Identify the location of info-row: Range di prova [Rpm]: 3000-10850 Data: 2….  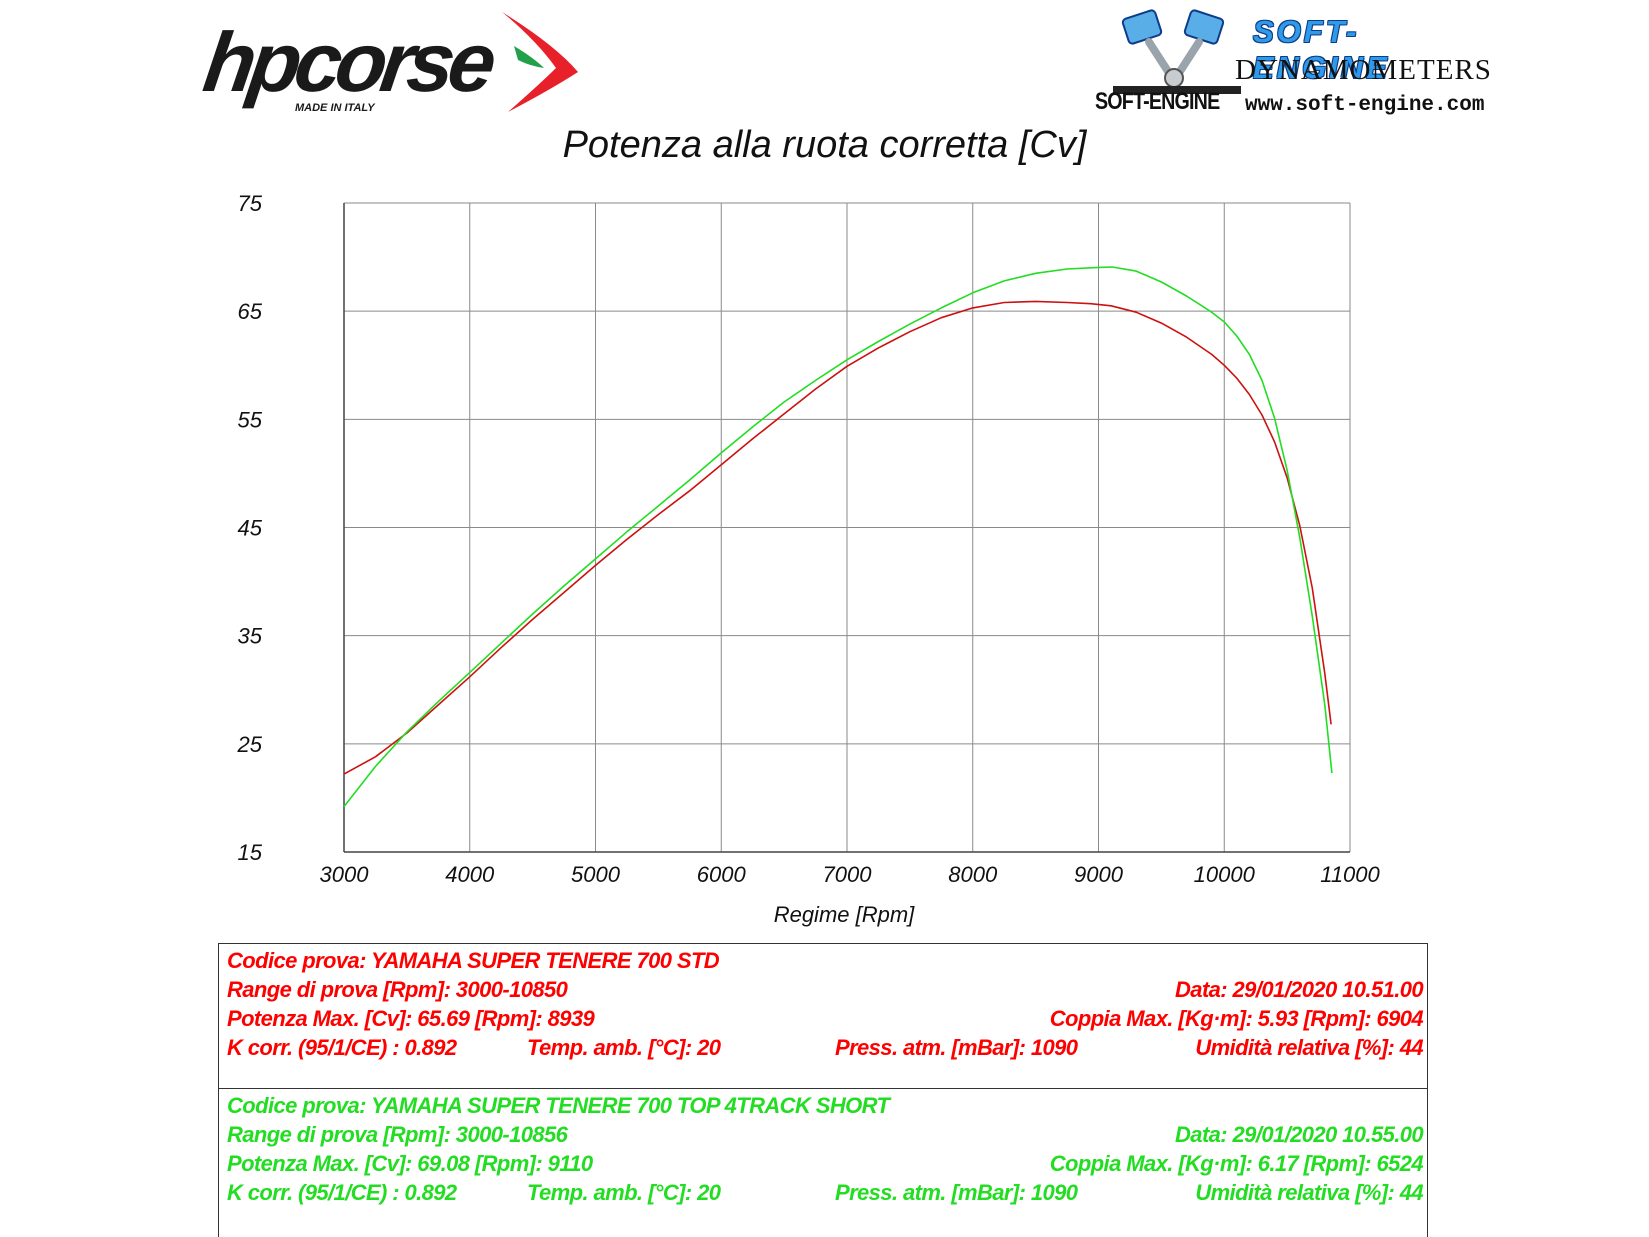
(825, 991).